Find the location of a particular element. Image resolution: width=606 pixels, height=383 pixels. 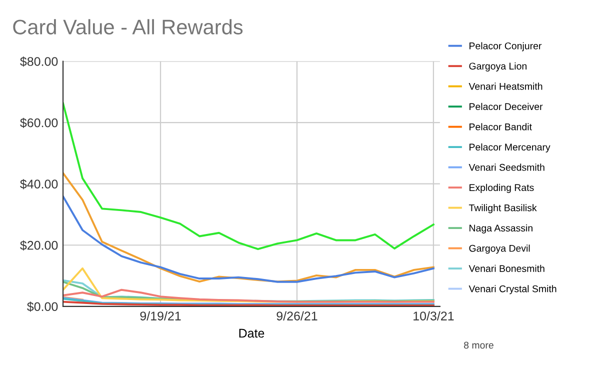

legend-label: Venari Seedsmith is located at coordinates (506, 167).